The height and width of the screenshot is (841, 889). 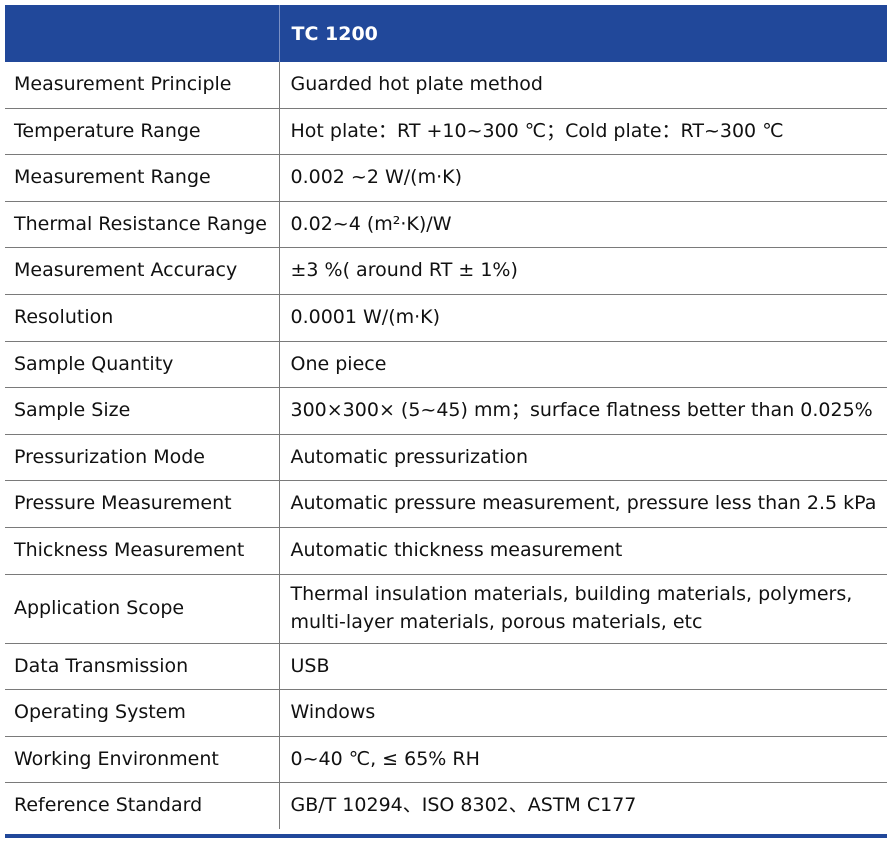 I want to click on table-header-row: TC 1200, so click(x=446, y=33).